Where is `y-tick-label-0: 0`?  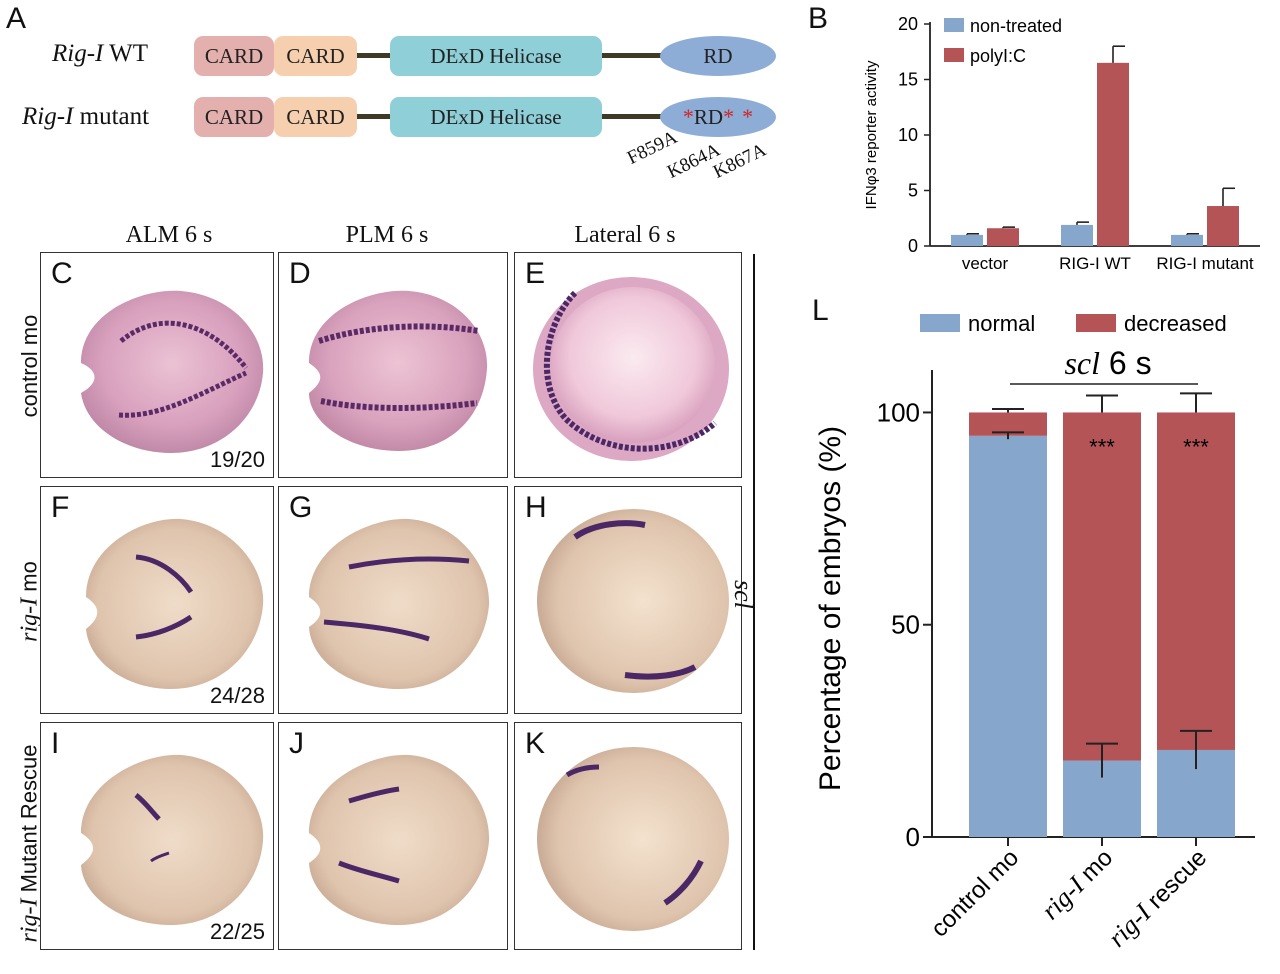 y-tick-label-0: 0 is located at coordinates (913, 246).